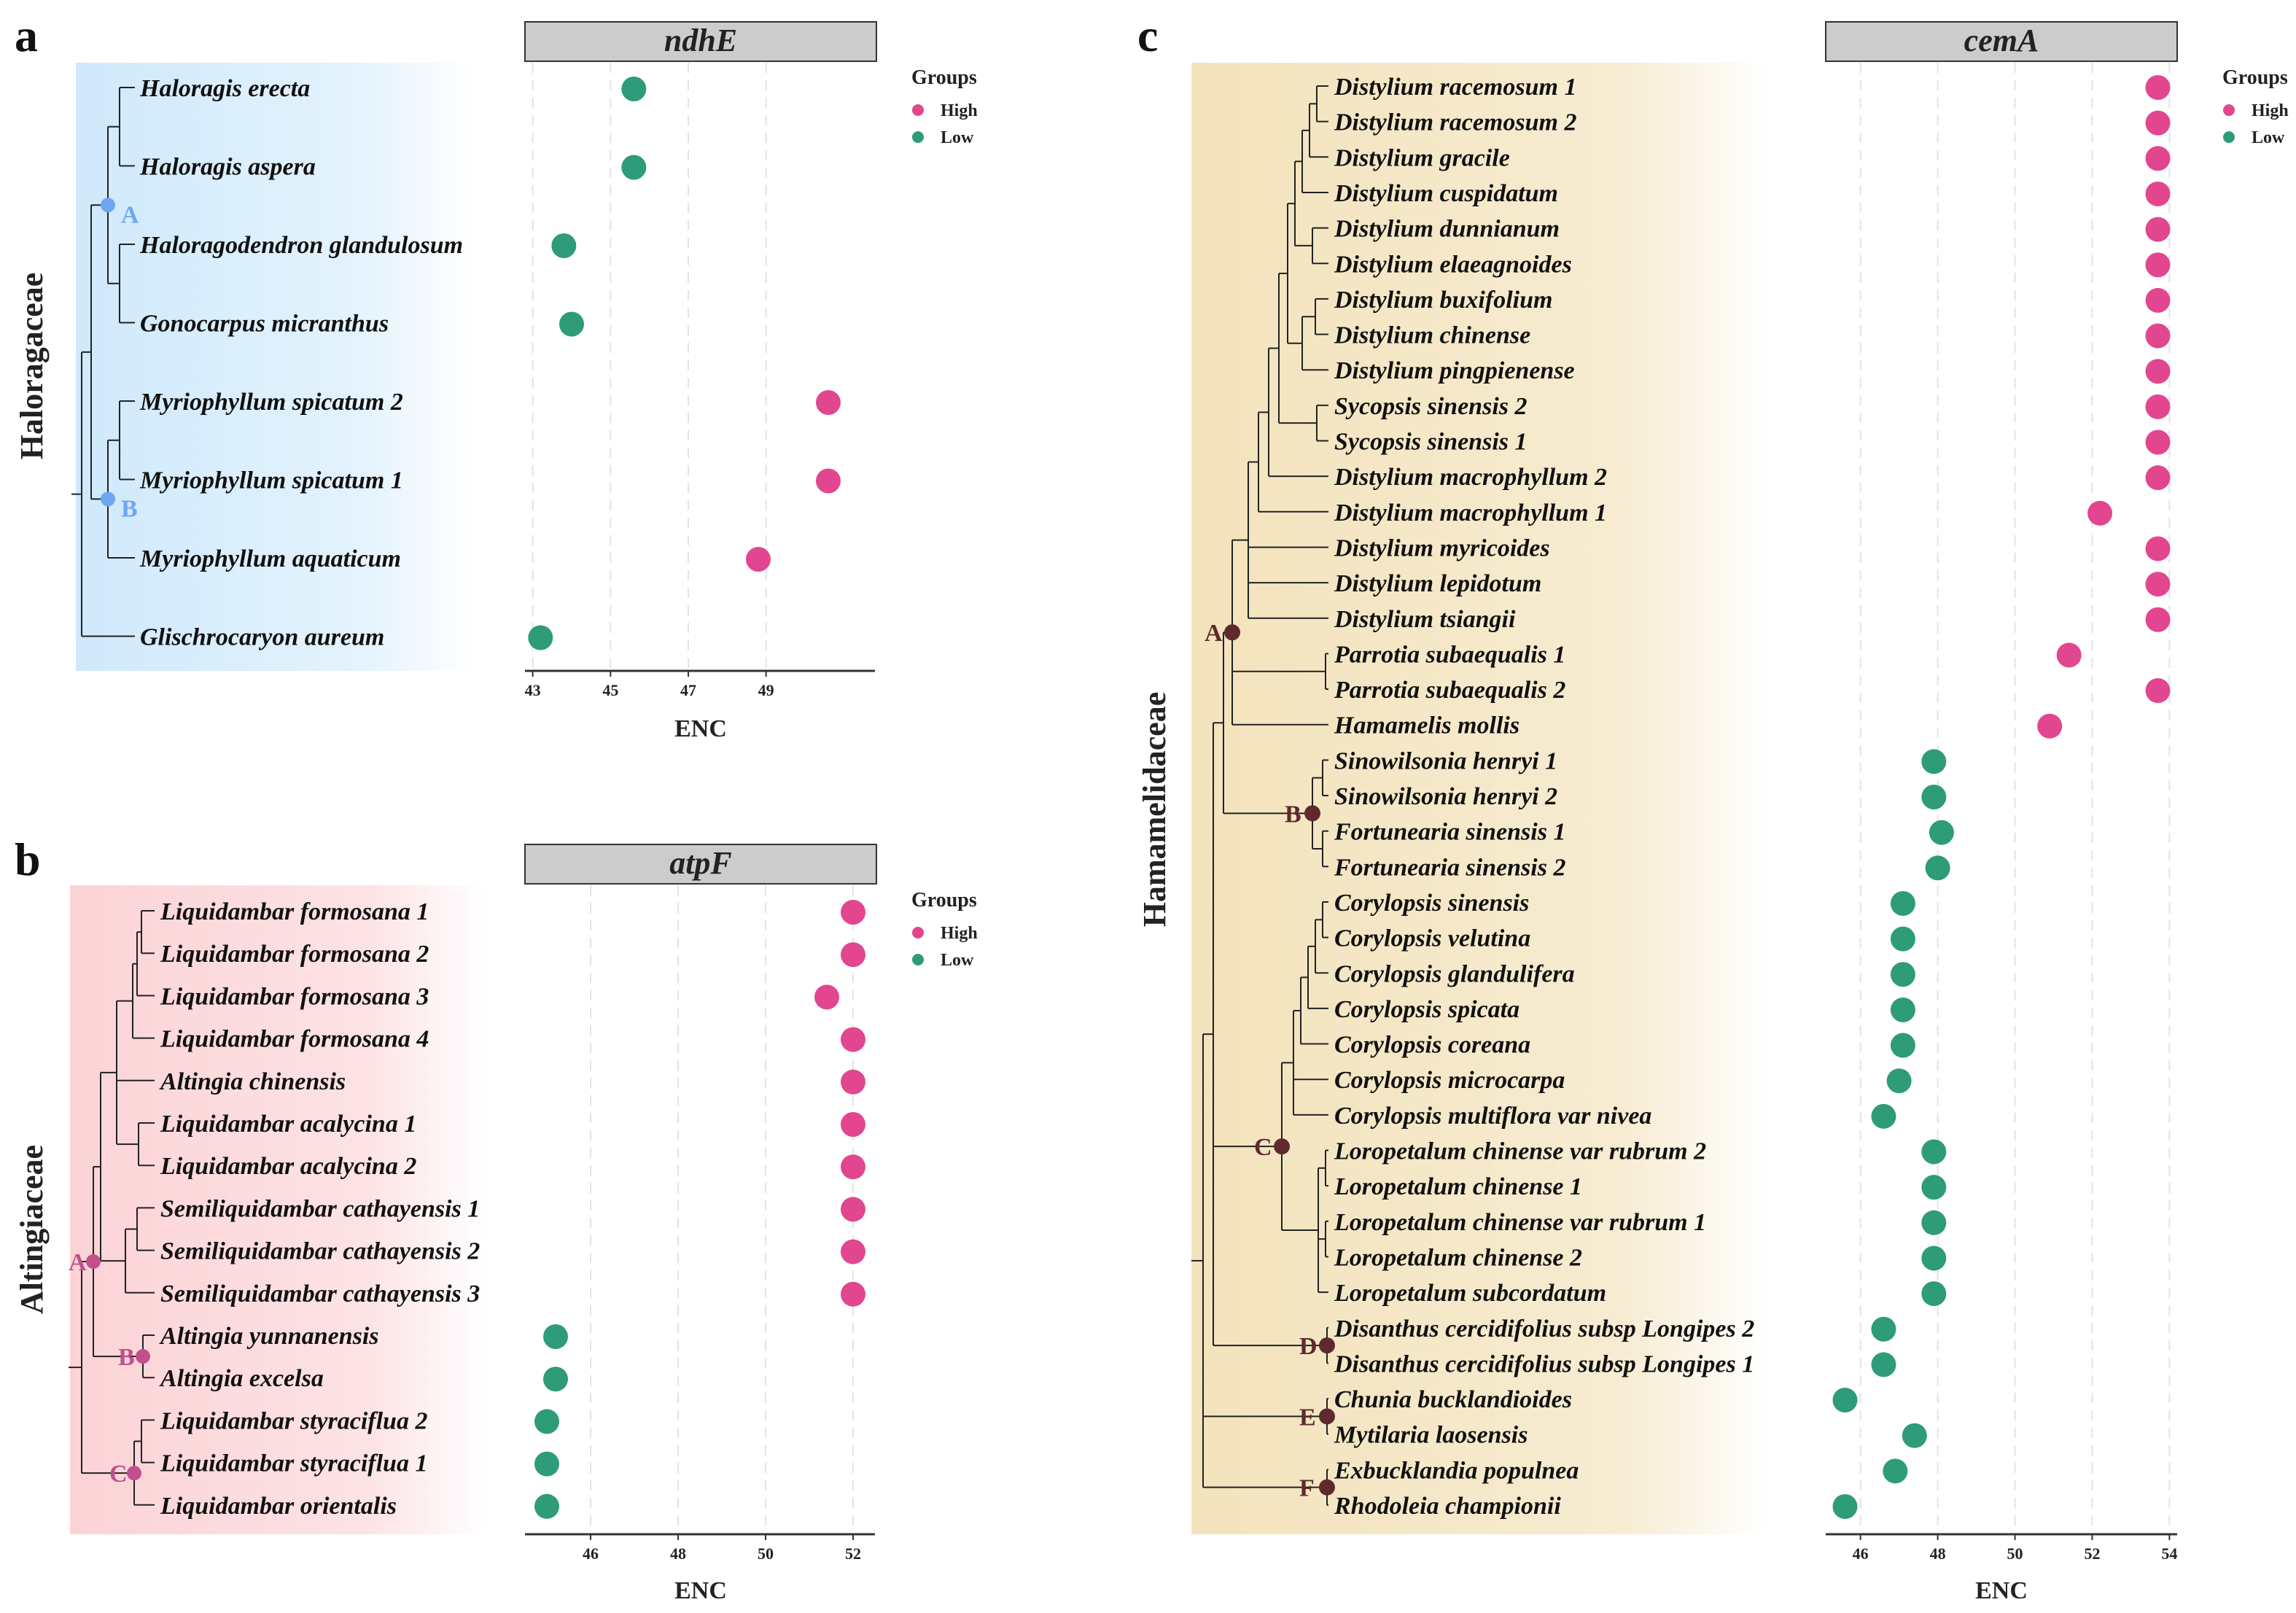 The width and height of the screenshot is (2296, 1613). What do you see at coordinates (1544, 1328) in the screenshot?
I see `c-taxon-label: Disanthus cercidifolius subsp Longipes 2` at bounding box center [1544, 1328].